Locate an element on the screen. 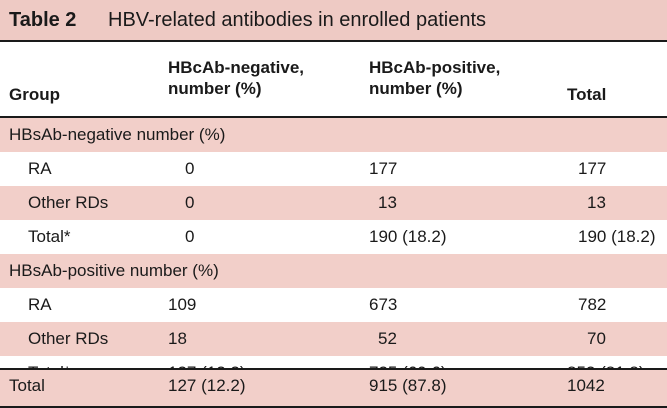 The height and width of the screenshot is (408, 667). cell-hbcab-negative: 18 is located at coordinates (177, 338).